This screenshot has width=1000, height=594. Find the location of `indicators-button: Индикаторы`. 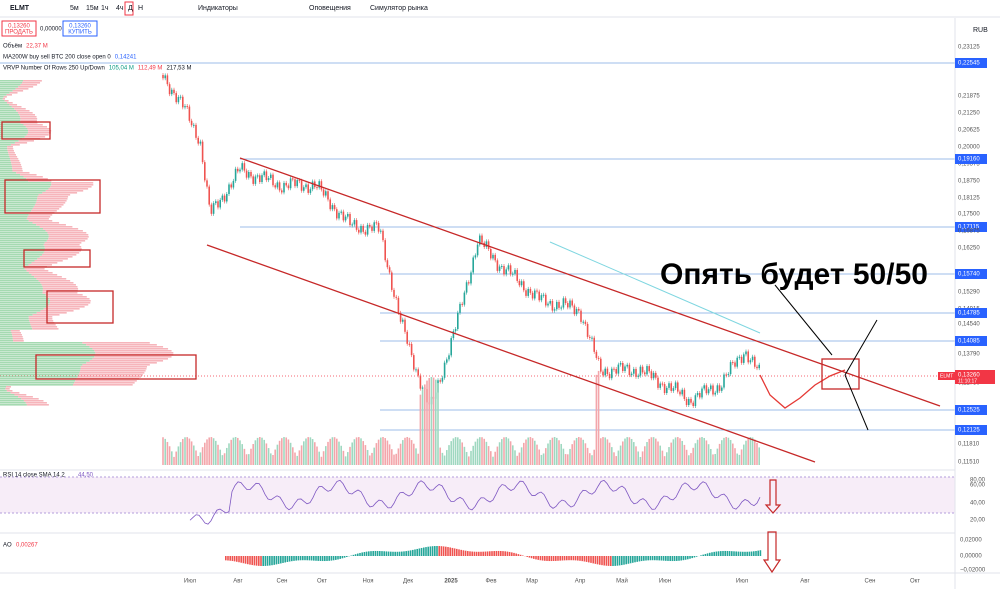

indicators-button: Индикаторы is located at coordinates (218, 8).